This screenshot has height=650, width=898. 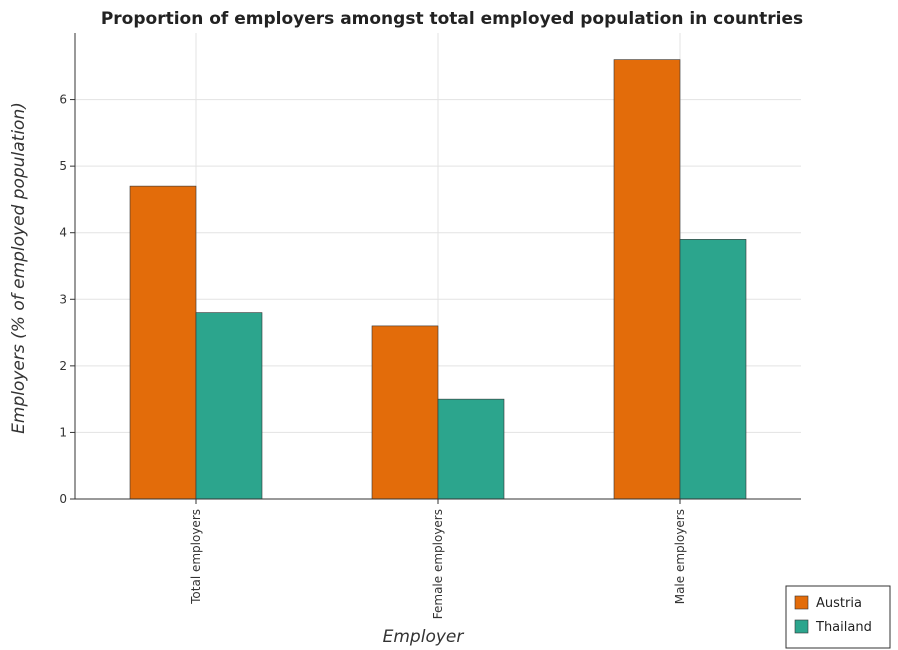 I want to click on x-tick-label: Female employers, so click(x=438, y=564).